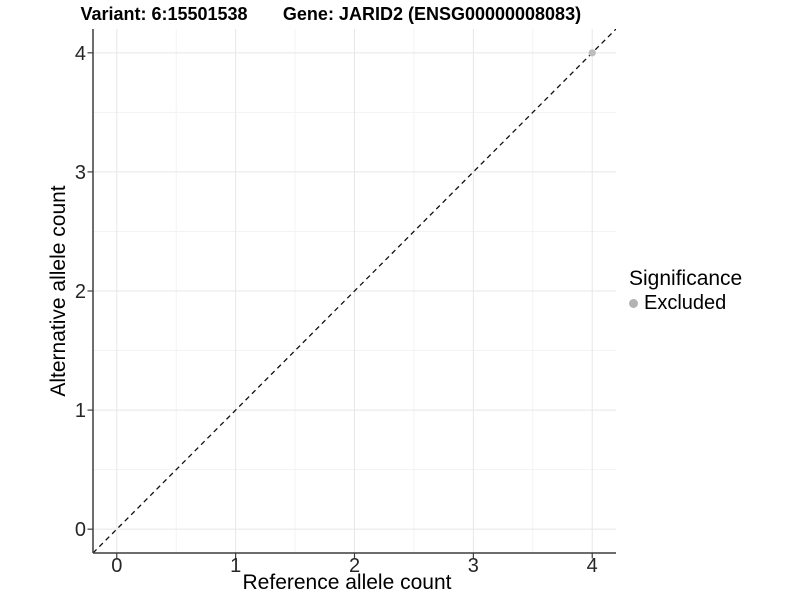 The image size is (800, 600). What do you see at coordinates (80, 173) in the screenshot?
I see `y-tick-label: 3` at bounding box center [80, 173].